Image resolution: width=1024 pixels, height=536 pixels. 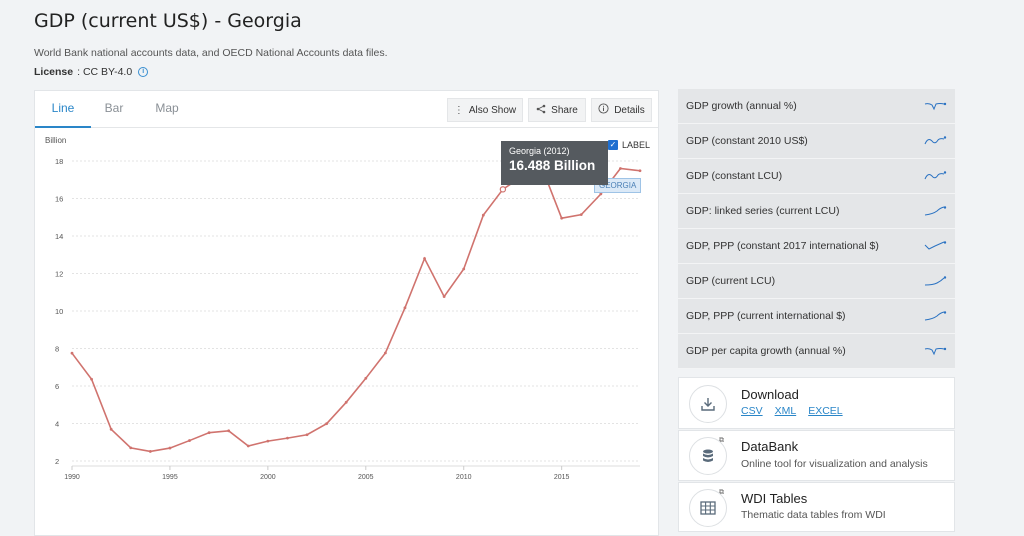 What do you see at coordinates (63, 109) in the screenshot?
I see `tab-line: Line` at bounding box center [63, 109].